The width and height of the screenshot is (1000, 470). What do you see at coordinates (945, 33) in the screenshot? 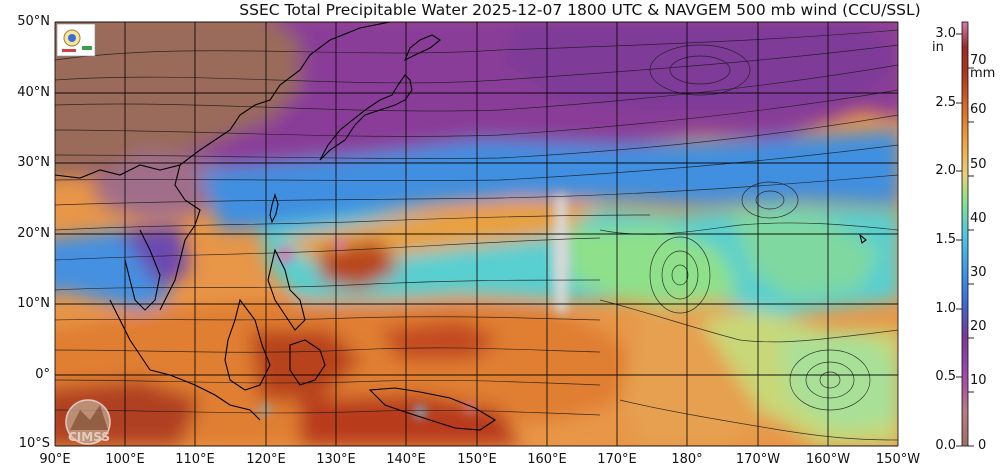
I see `colorbar-inch-tick: 3.0` at bounding box center [945, 33].